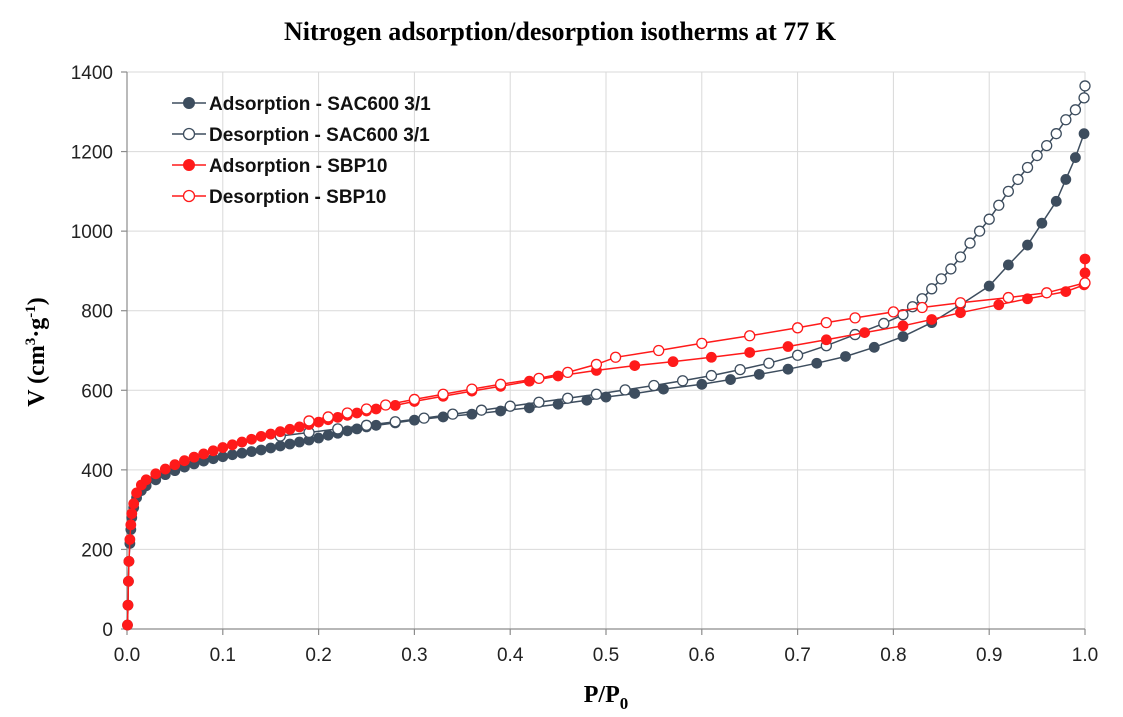  Describe the element at coordinates (318, 655) in the screenshot. I see `x-tick-label: 0.2` at that location.